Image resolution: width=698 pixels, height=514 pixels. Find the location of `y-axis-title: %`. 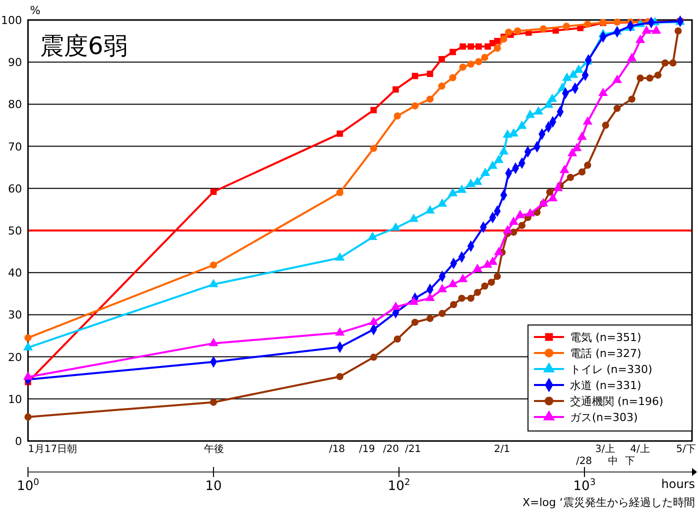

y-axis-title: % is located at coordinates (35, 10).